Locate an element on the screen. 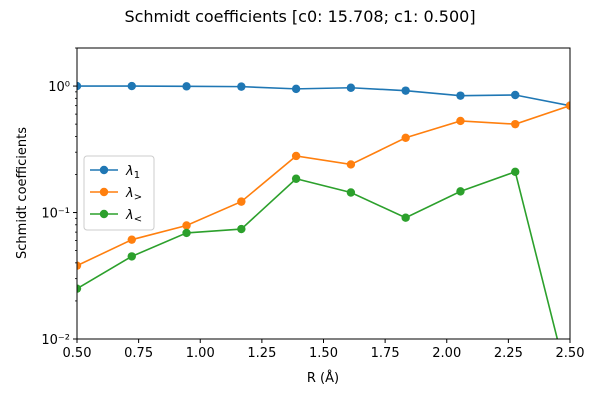 This screenshot has height=400, width=600. x-tick-label: 1.75 is located at coordinates (385, 353).